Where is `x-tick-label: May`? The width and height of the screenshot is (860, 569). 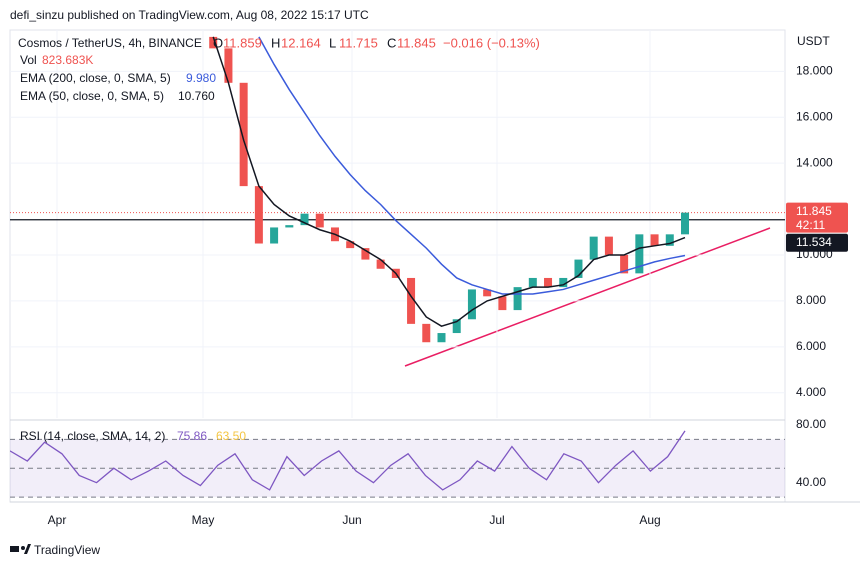
x-tick-label: May is located at coordinates (203, 520).